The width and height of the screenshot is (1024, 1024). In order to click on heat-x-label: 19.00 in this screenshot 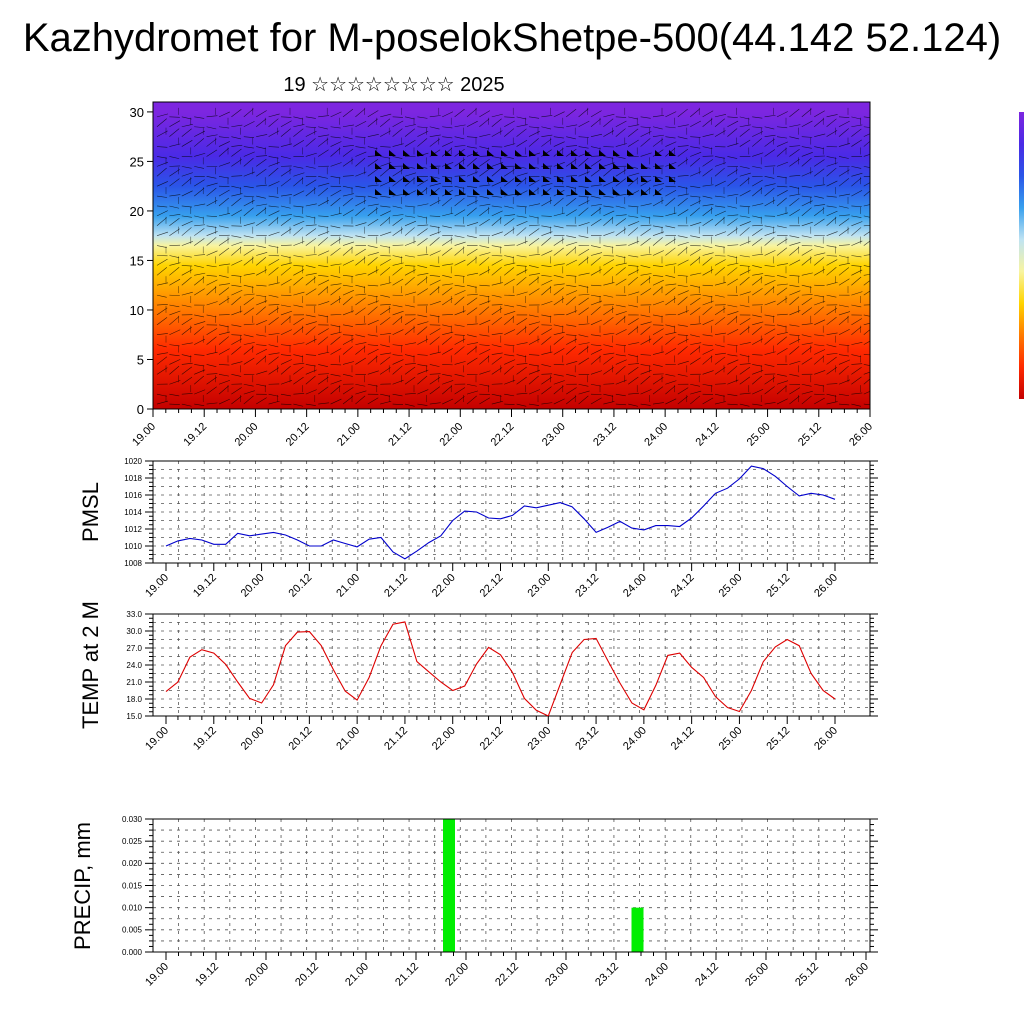, I will do `click(144, 435)`.